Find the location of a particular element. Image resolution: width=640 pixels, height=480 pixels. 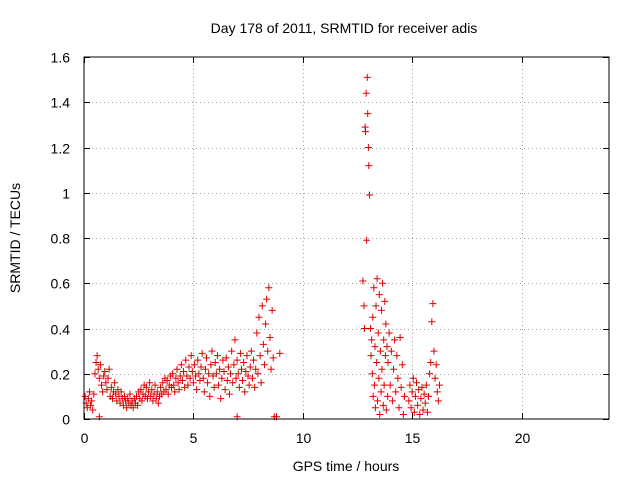

x-tick-label: 0 is located at coordinates (85, 438).